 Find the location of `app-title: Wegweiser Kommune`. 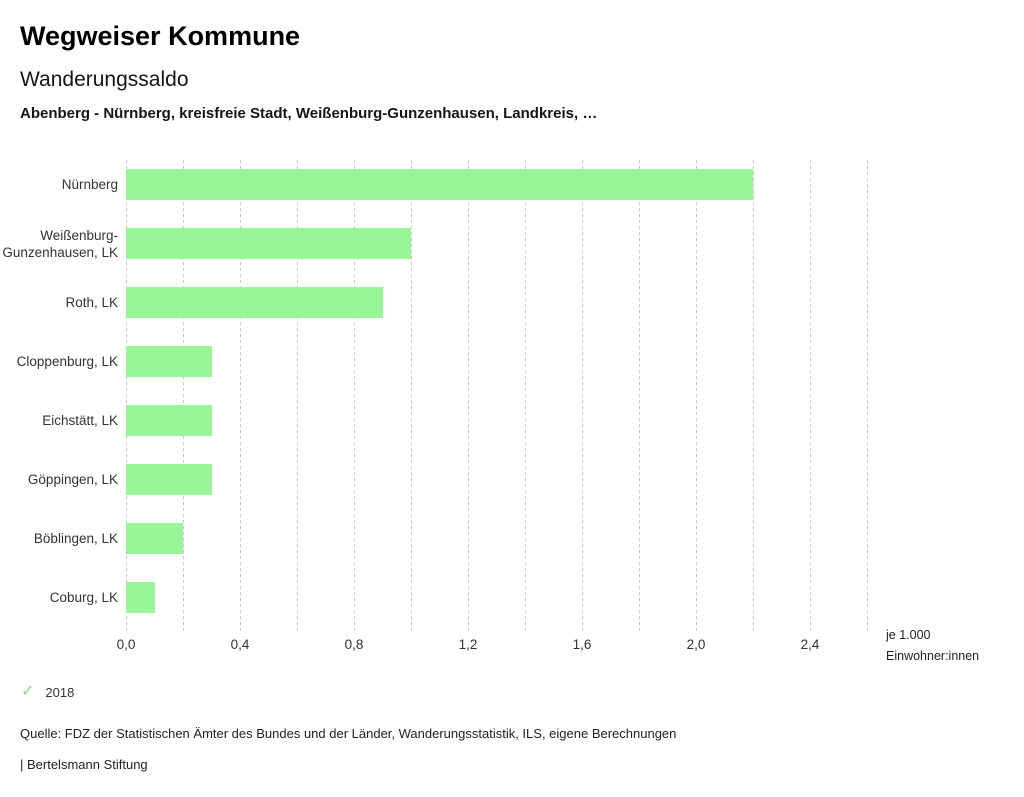

app-title: Wegweiser Kommune is located at coordinates (160, 36).